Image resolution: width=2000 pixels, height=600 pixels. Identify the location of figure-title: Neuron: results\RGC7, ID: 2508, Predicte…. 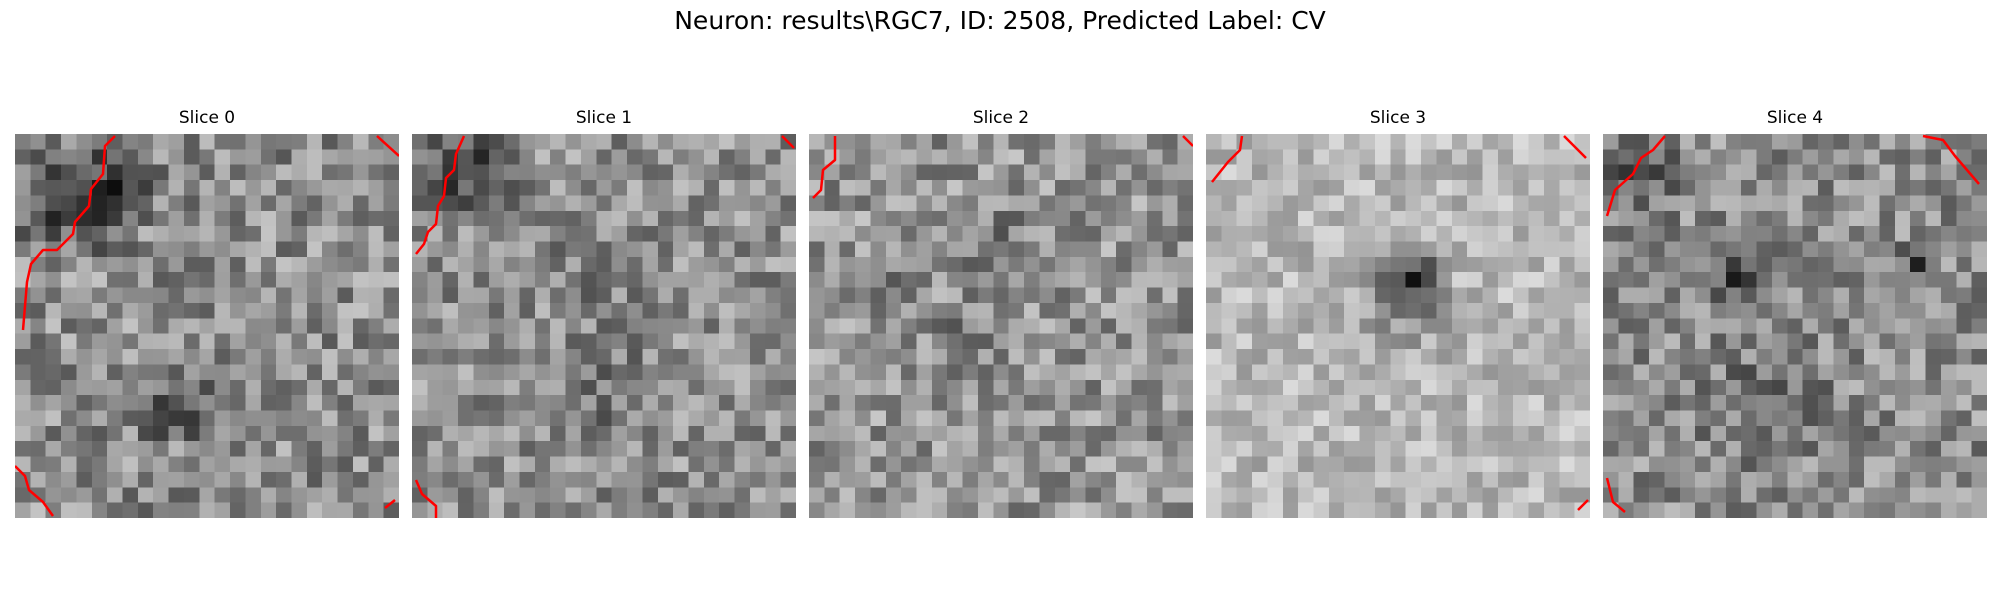
(1000, 20).